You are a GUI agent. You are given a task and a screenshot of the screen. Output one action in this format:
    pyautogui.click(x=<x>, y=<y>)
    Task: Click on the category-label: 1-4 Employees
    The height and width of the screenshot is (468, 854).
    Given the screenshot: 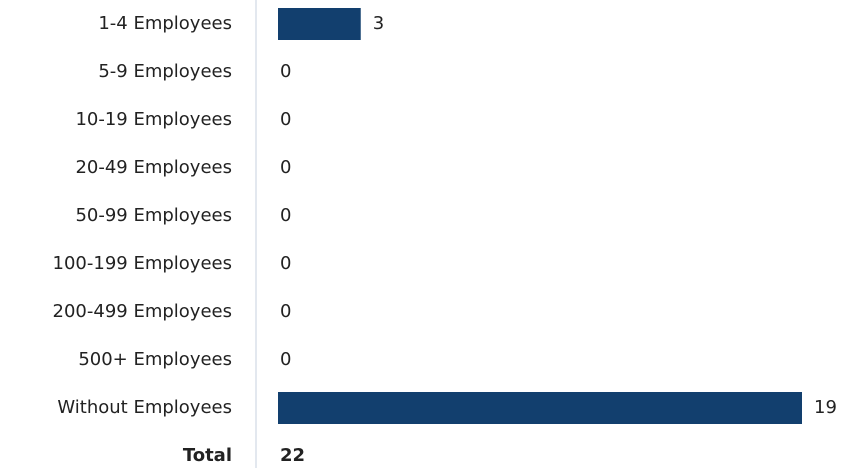 What is the action you would take?
    pyautogui.click(x=165, y=23)
    